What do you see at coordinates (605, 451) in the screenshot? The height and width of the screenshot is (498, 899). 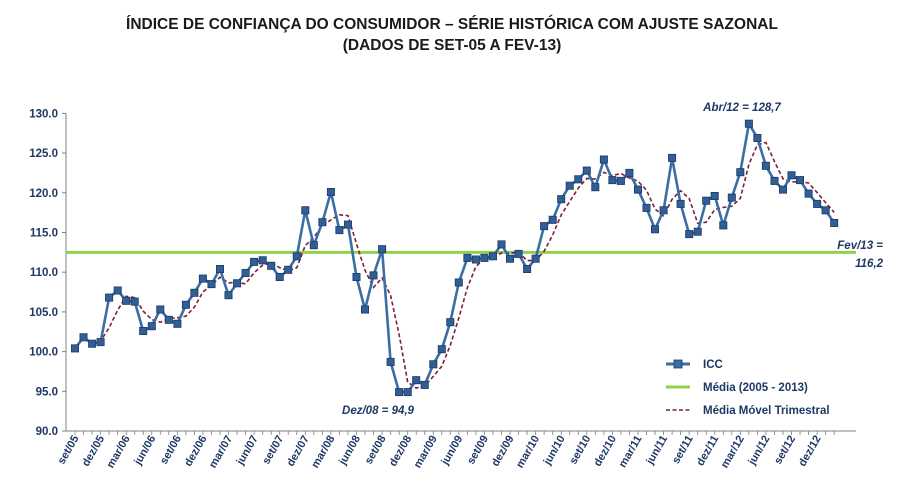 I see `x-tick-label: dez/10` at bounding box center [605, 451].